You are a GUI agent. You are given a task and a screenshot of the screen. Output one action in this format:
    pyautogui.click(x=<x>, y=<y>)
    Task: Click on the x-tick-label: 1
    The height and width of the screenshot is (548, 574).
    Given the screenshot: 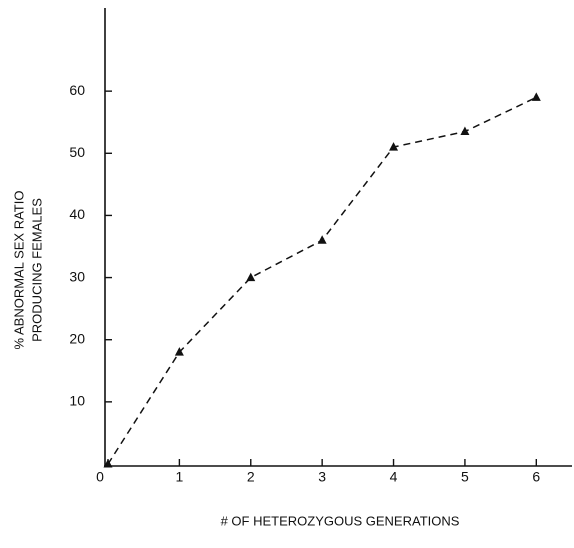 What is the action you would take?
    pyautogui.click(x=179, y=477)
    